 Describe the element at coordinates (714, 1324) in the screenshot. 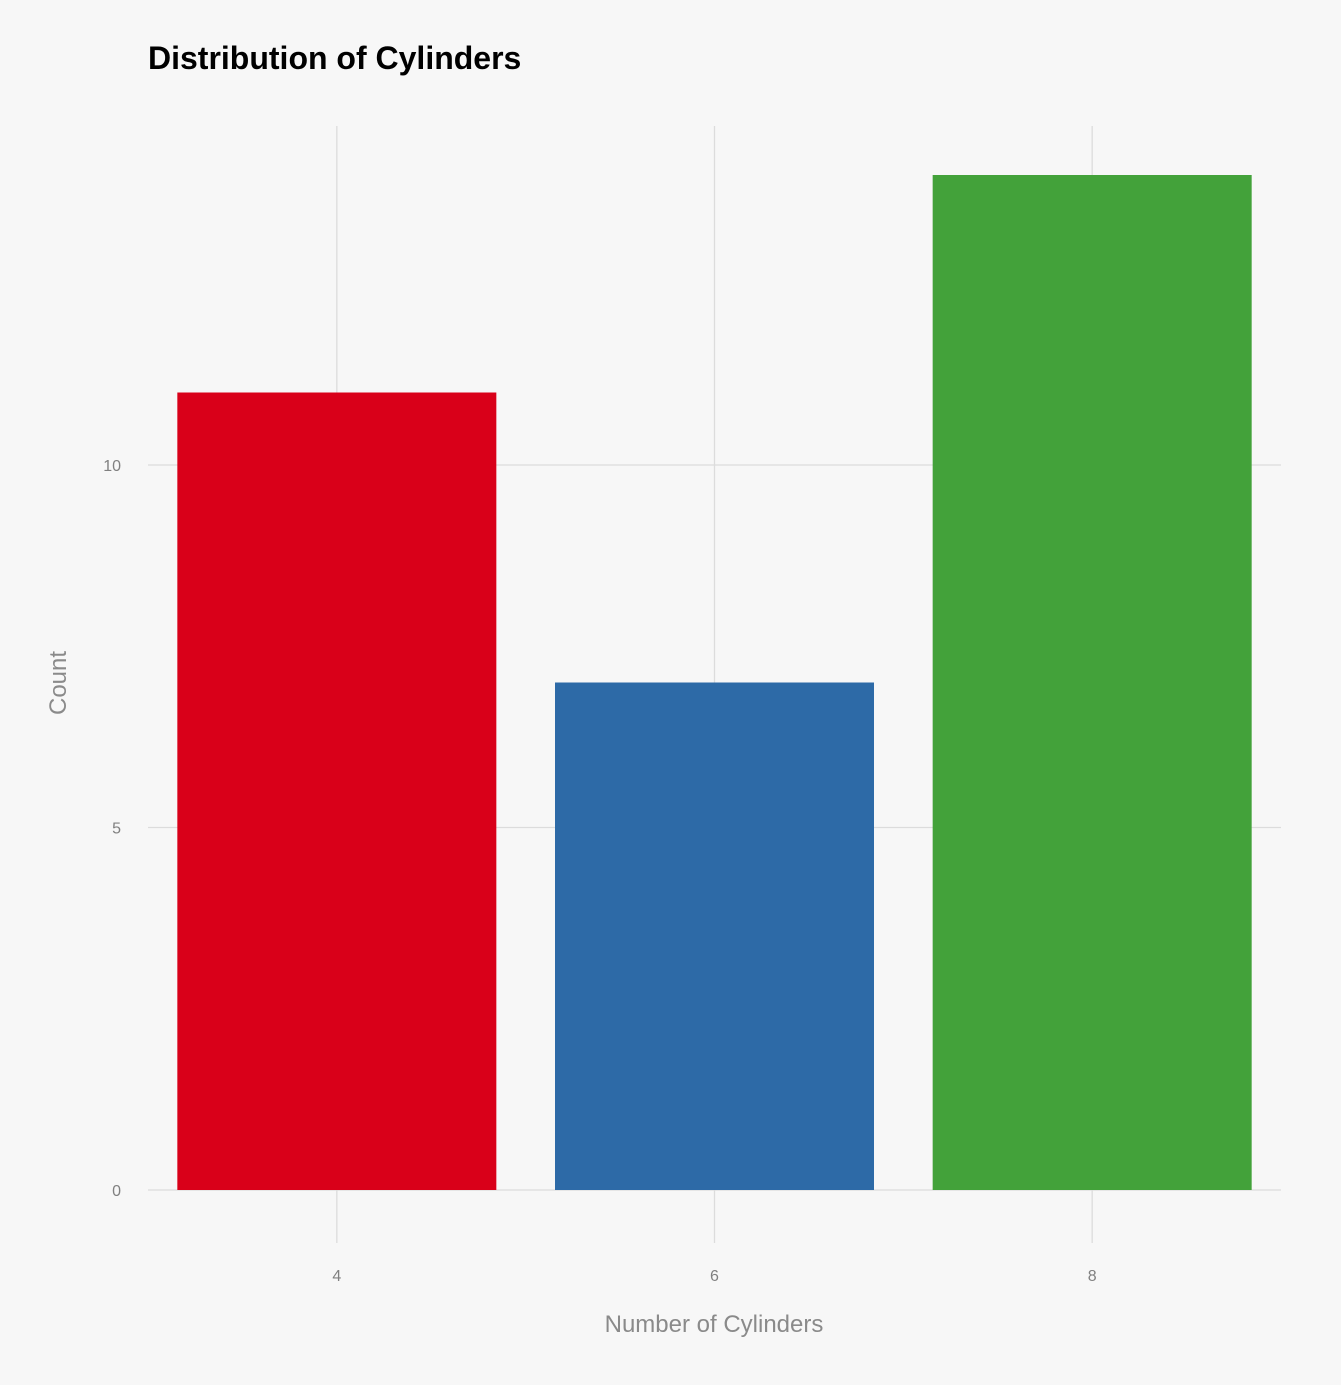

I see `x-axis-title: Number of Cylinders` at that location.